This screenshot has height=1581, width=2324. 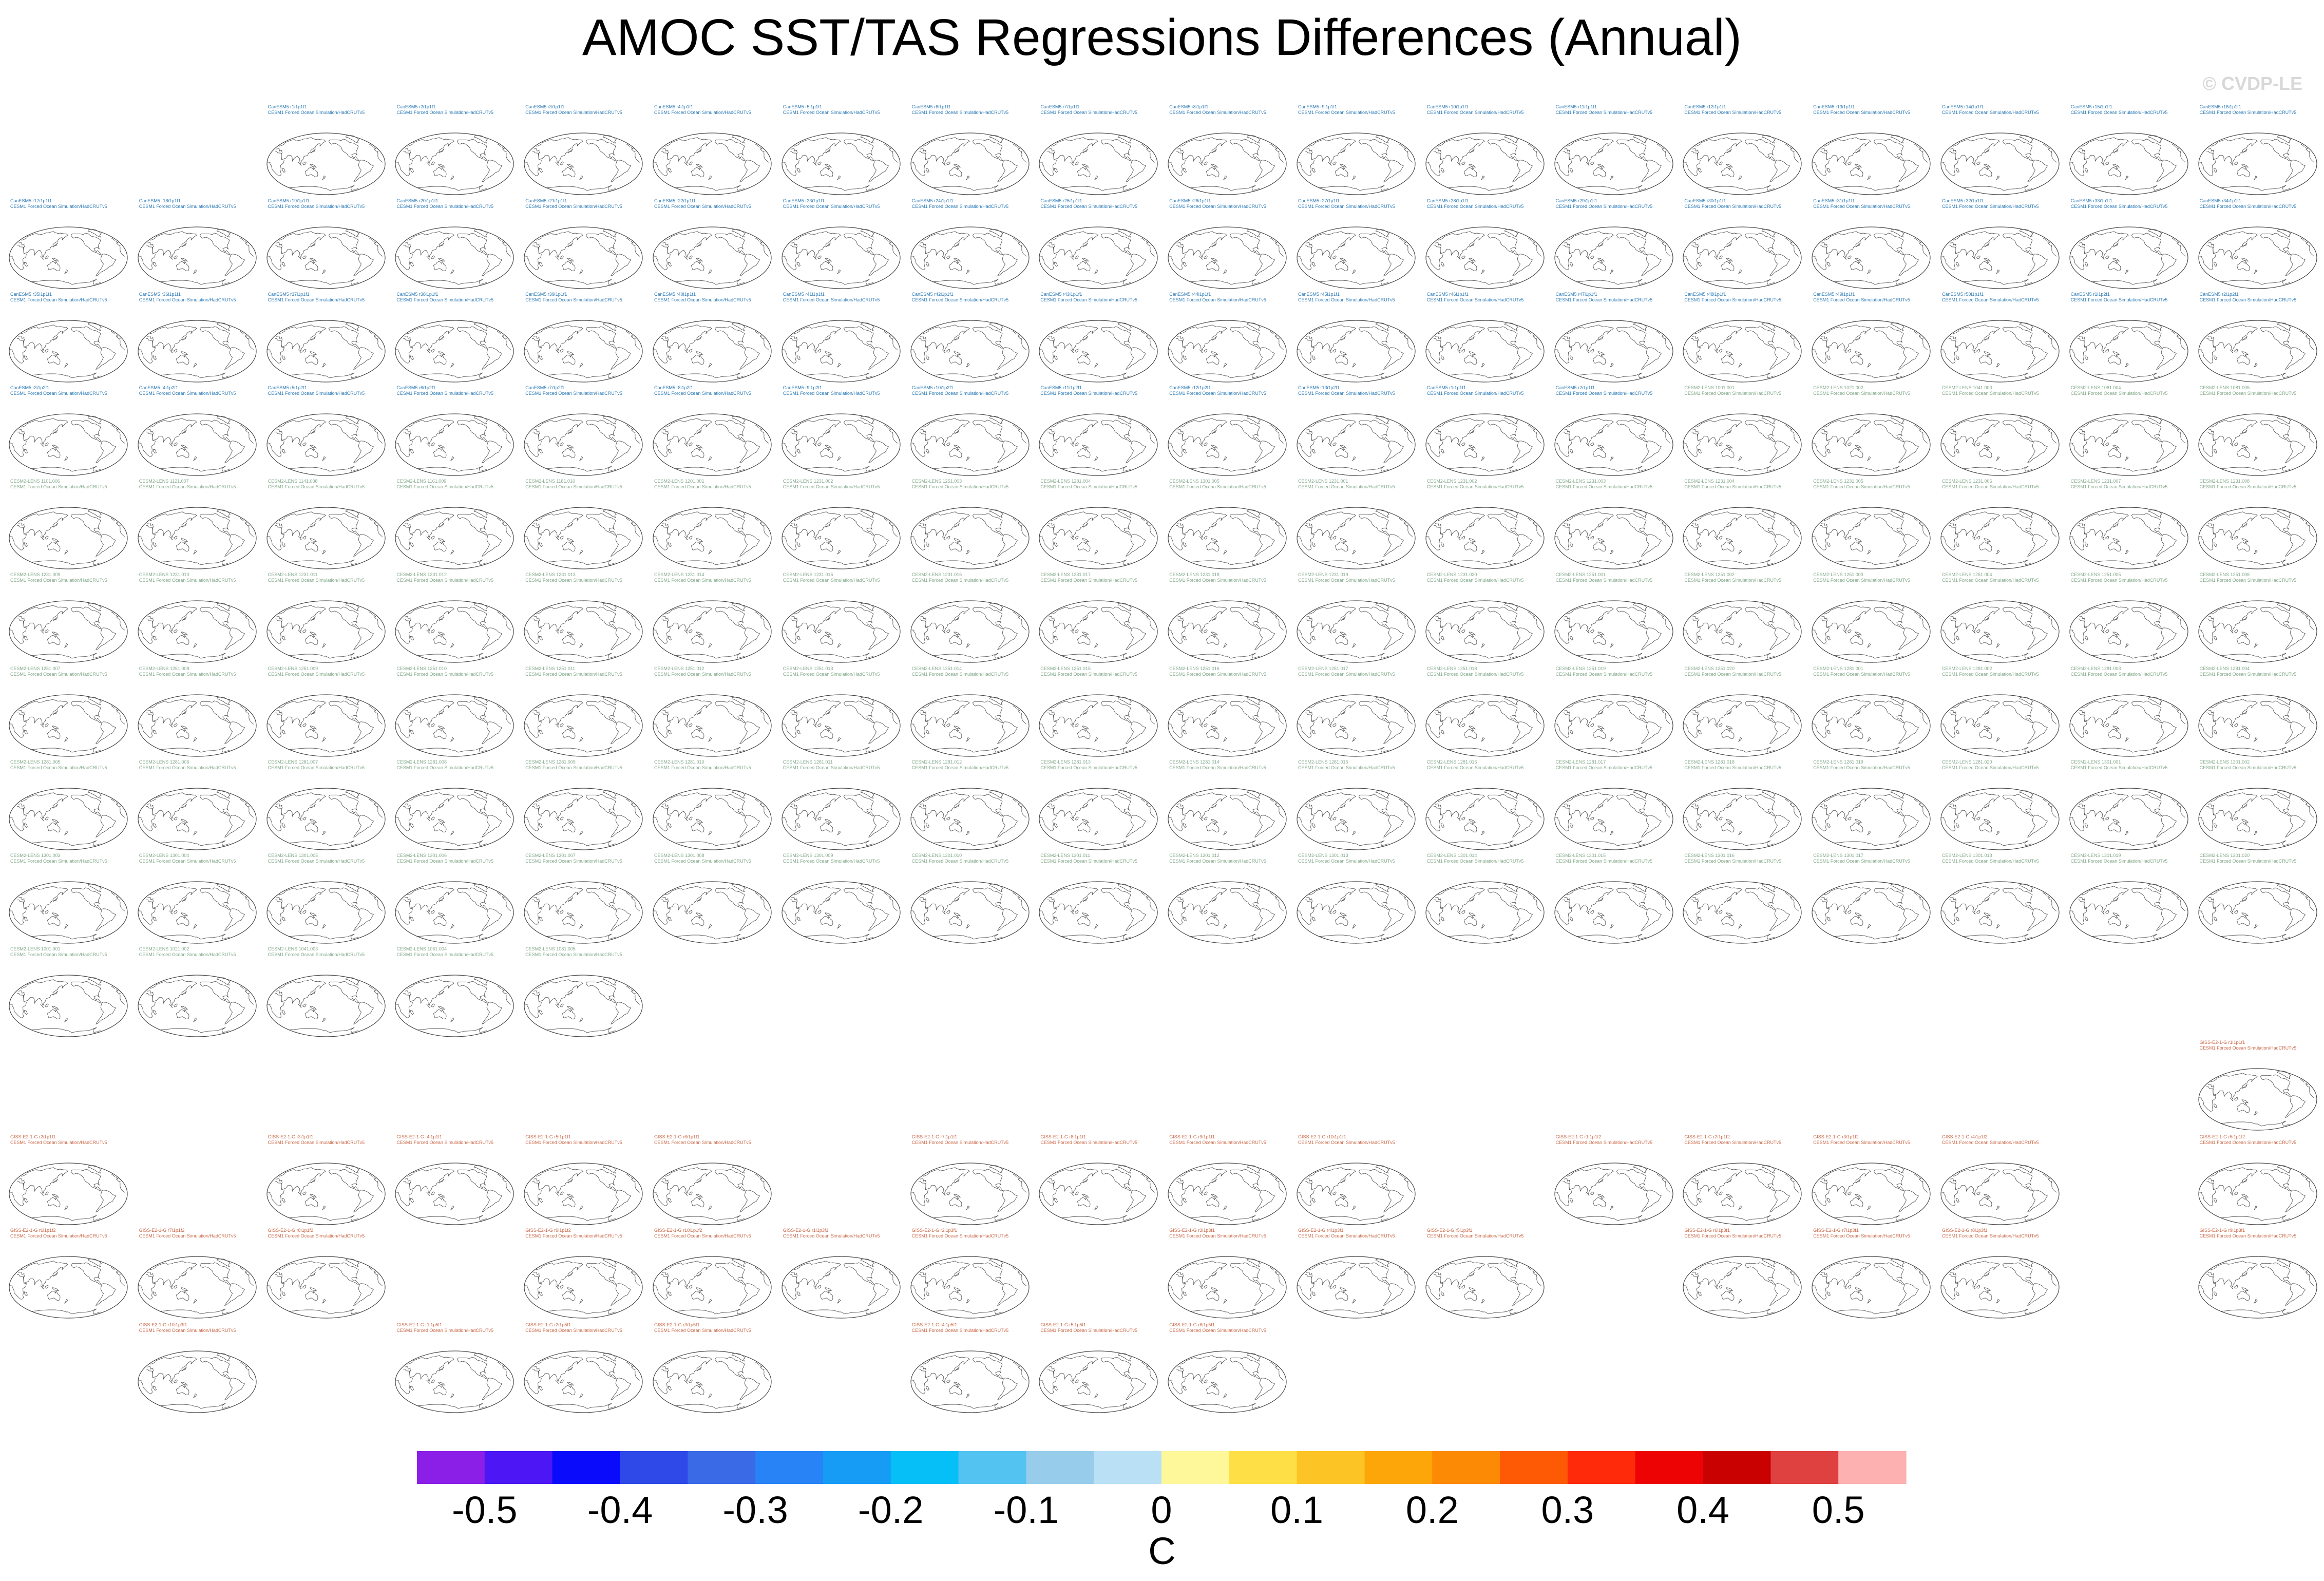 I want to click on panel-title: CanESM5 r22i1p1f1, so click(x=675, y=201).